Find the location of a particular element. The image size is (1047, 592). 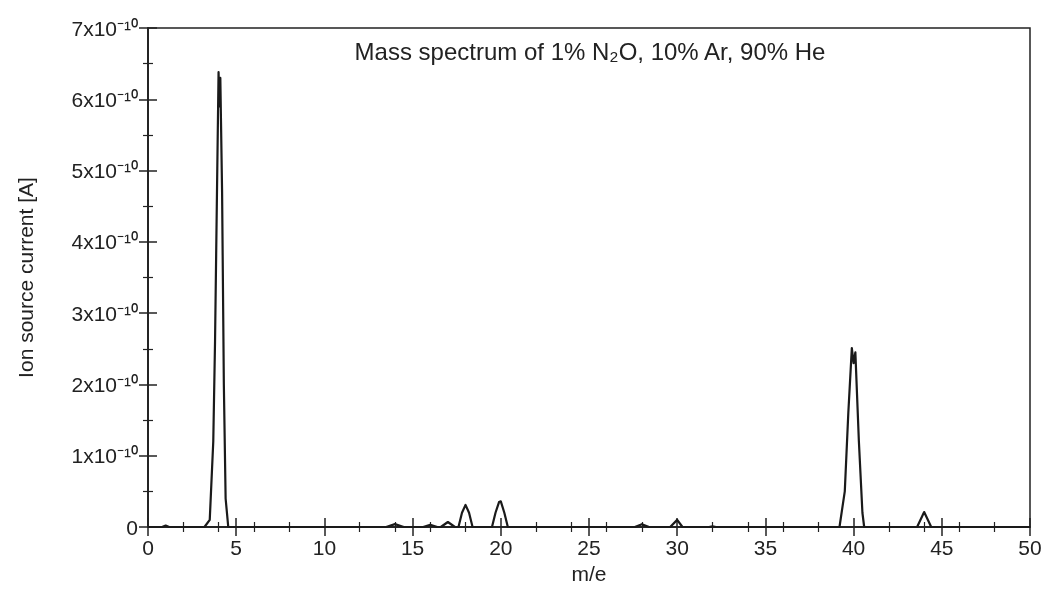

x-tick-label: 25 is located at coordinates (589, 547).